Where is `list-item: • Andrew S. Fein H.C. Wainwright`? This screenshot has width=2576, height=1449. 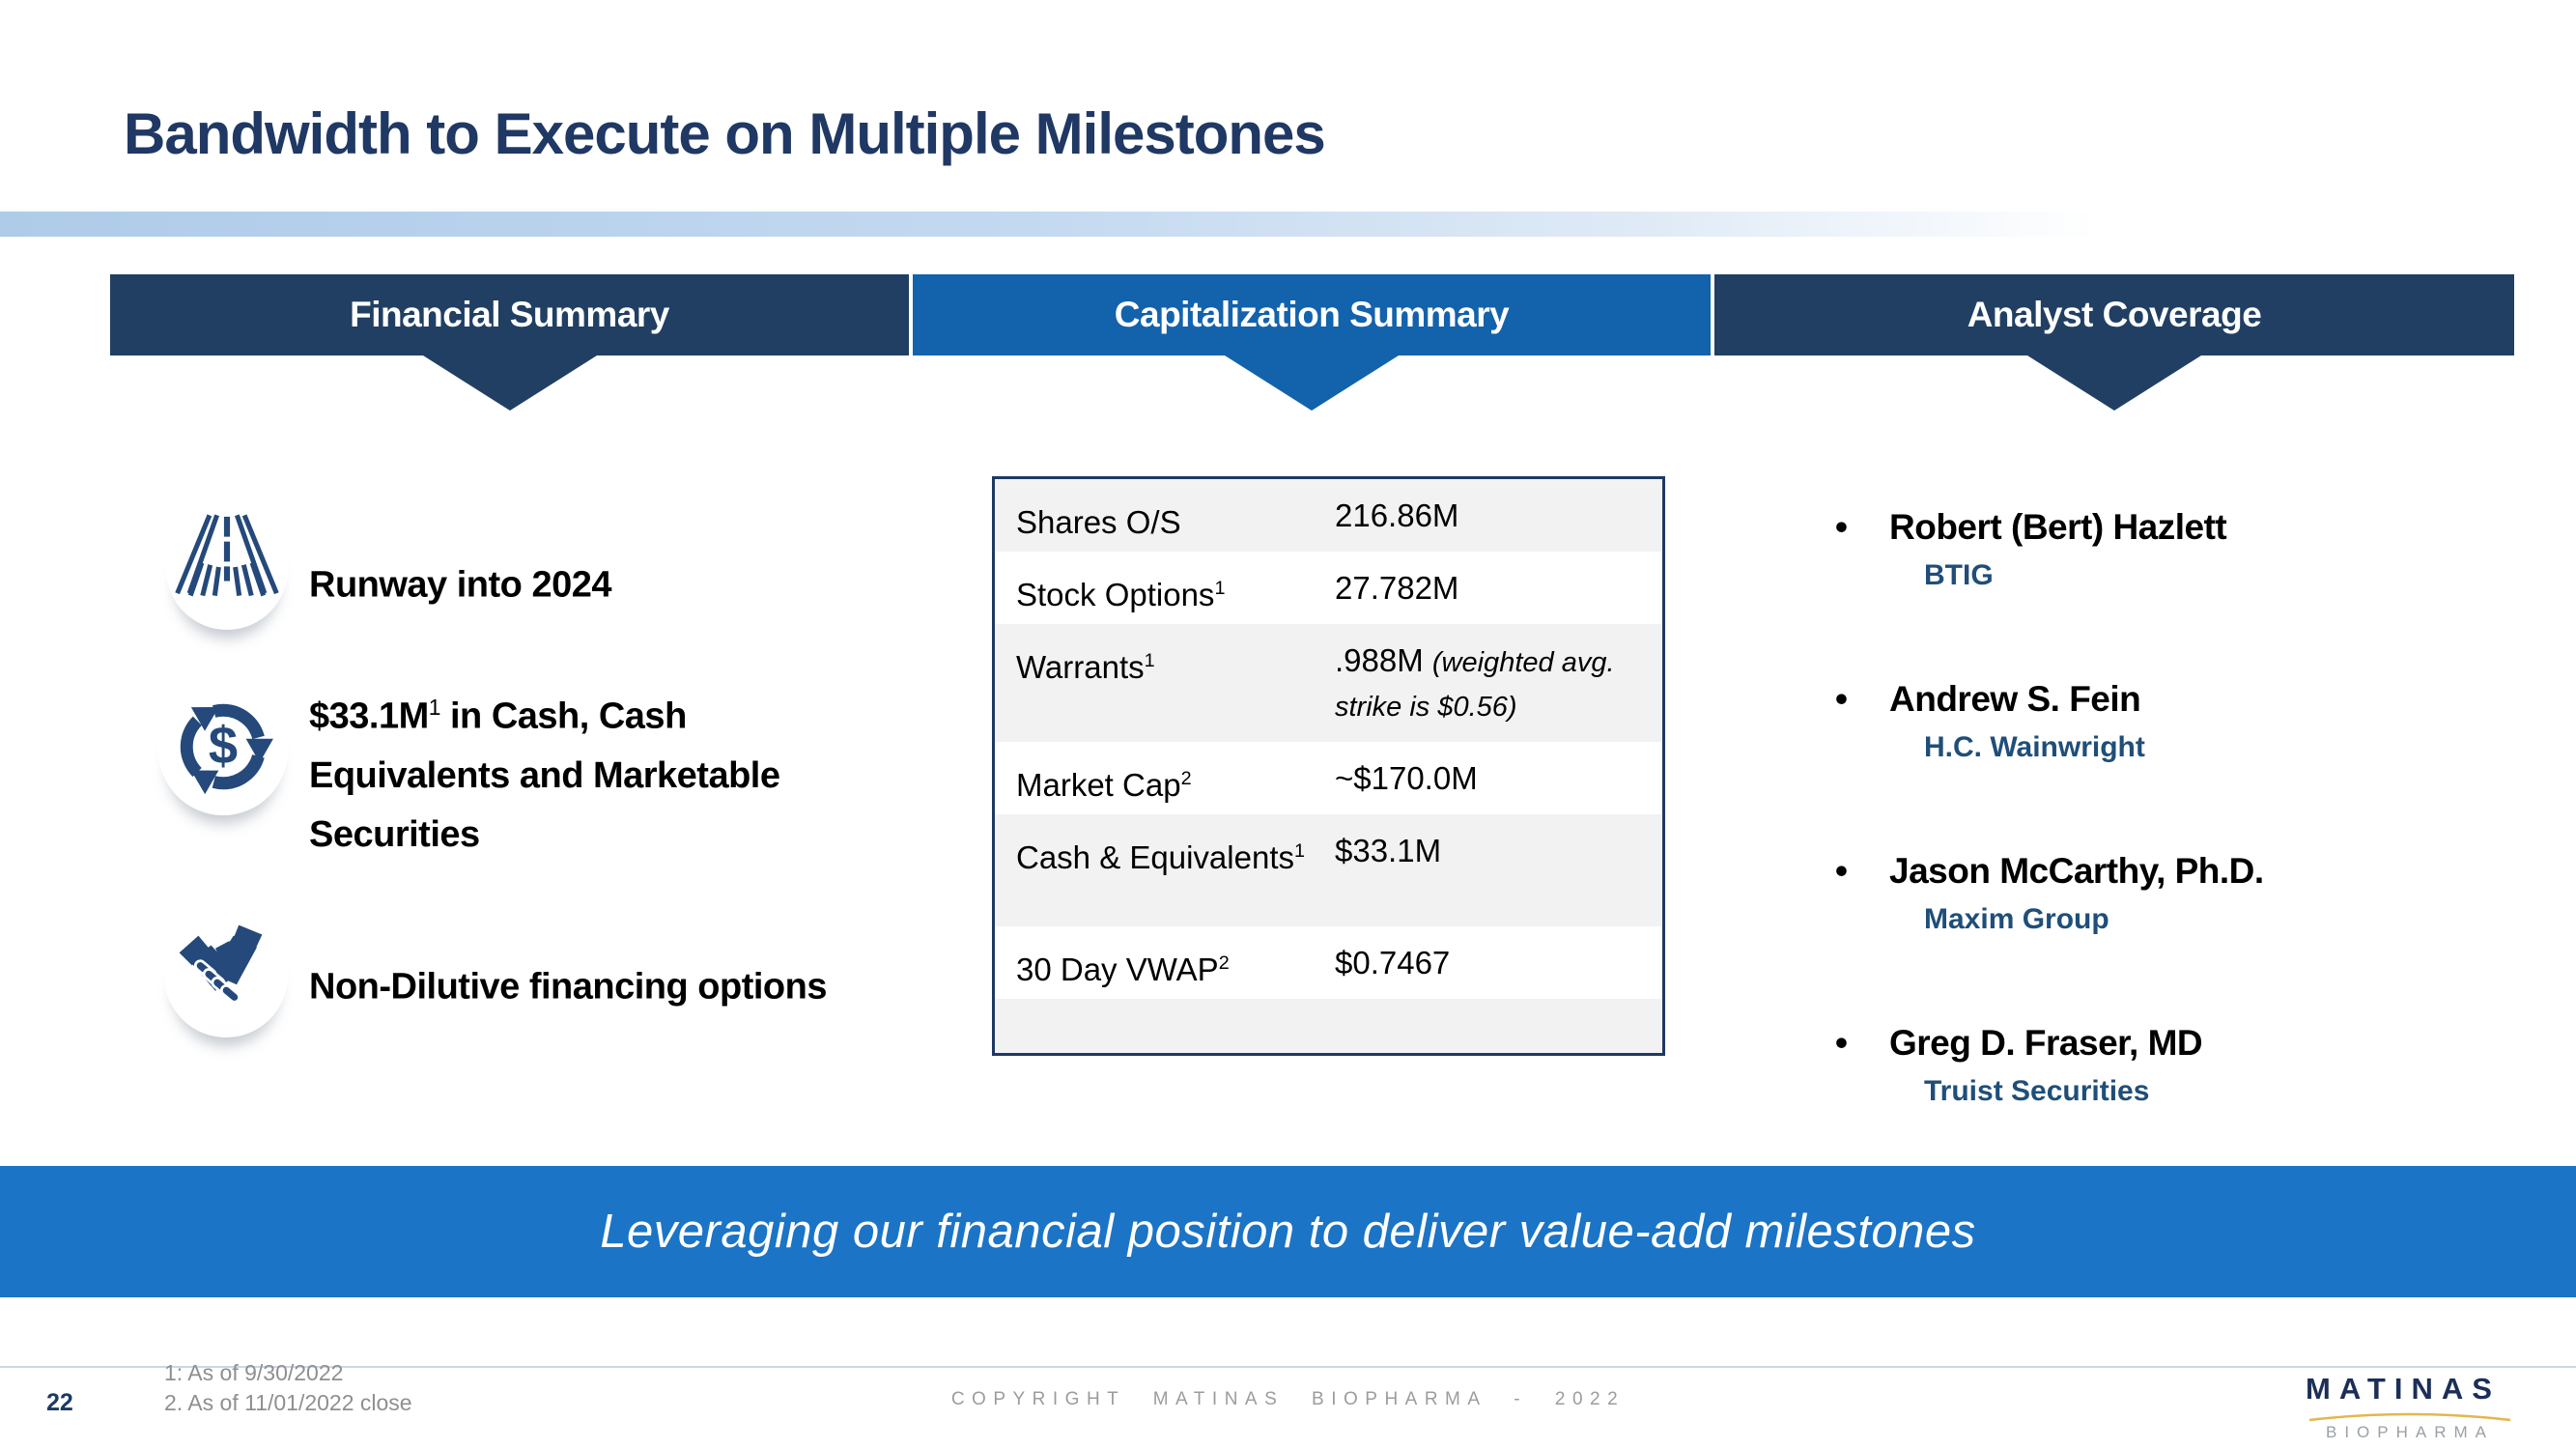 list-item: • Andrew S. Fein H.C. Wainwright is located at coordinates (2163, 721).